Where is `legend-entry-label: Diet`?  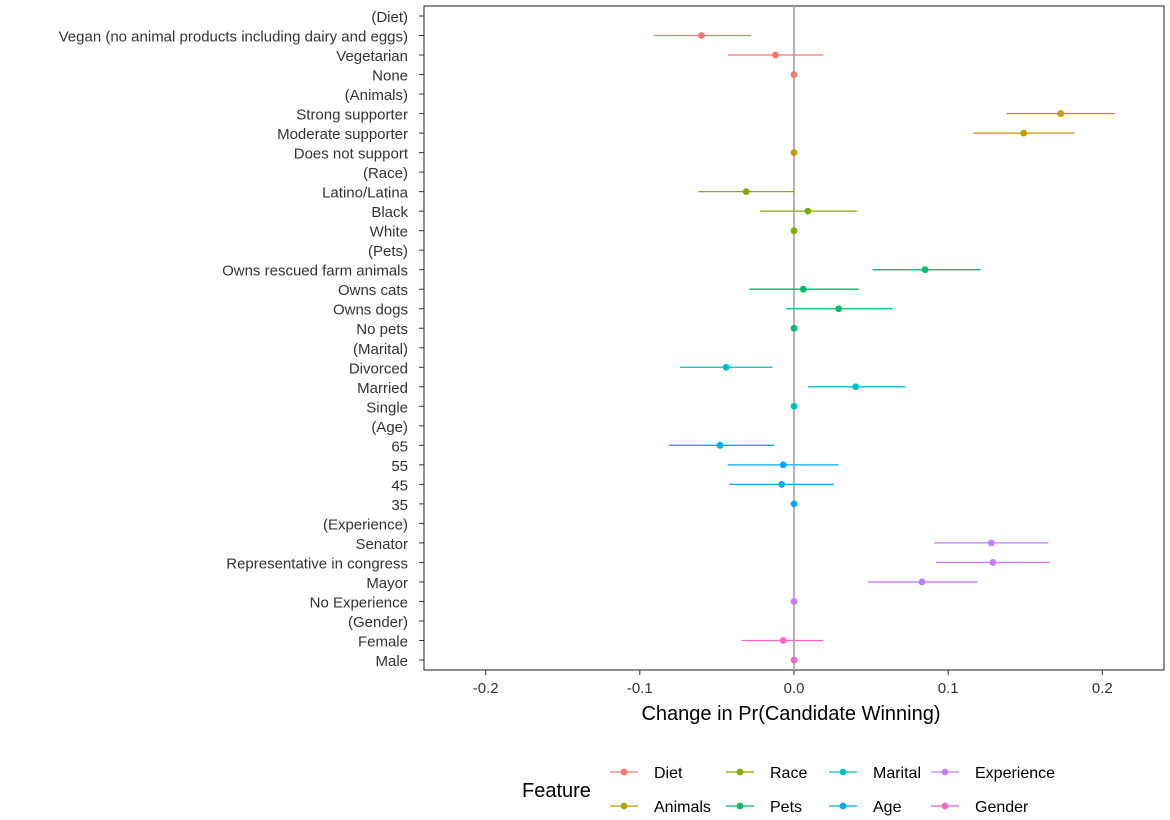
legend-entry-label: Diet is located at coordinates (668, 773).